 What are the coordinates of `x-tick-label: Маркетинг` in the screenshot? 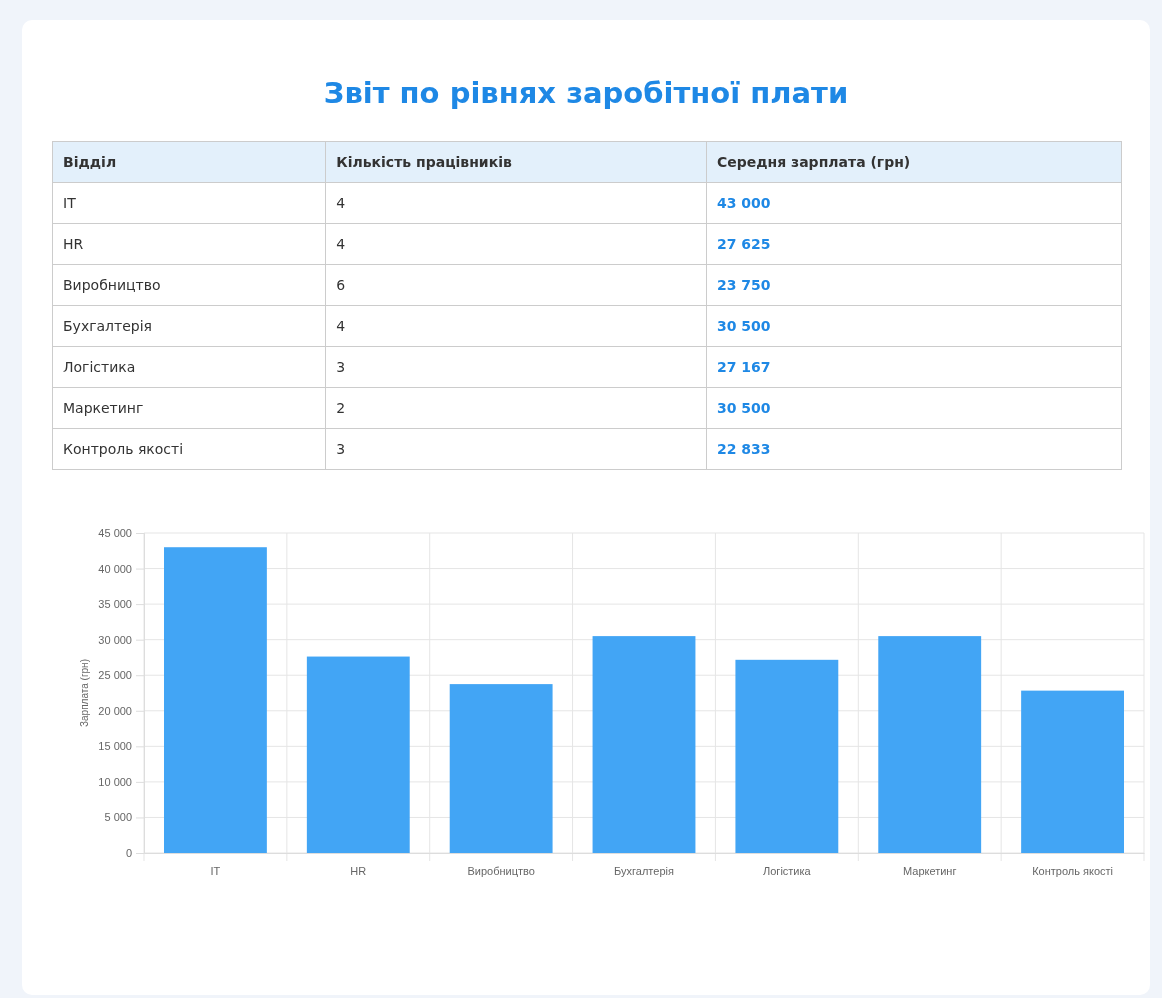 It's located at (929, 870).